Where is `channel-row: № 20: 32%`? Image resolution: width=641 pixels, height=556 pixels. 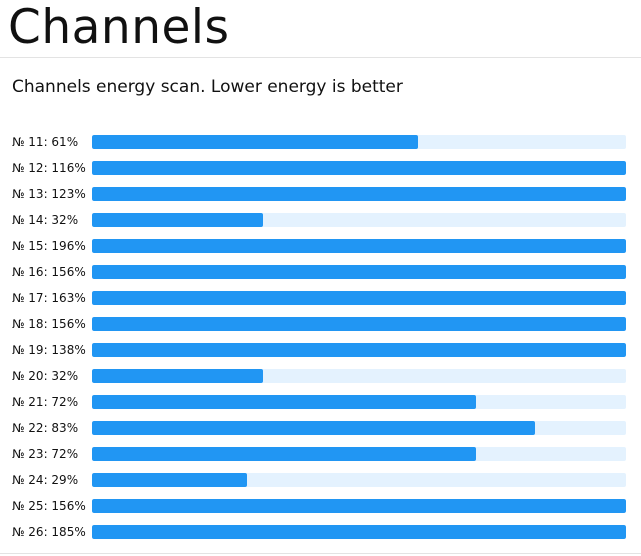 channel-row: № 20: 32% is located at coordinates (320, 381).